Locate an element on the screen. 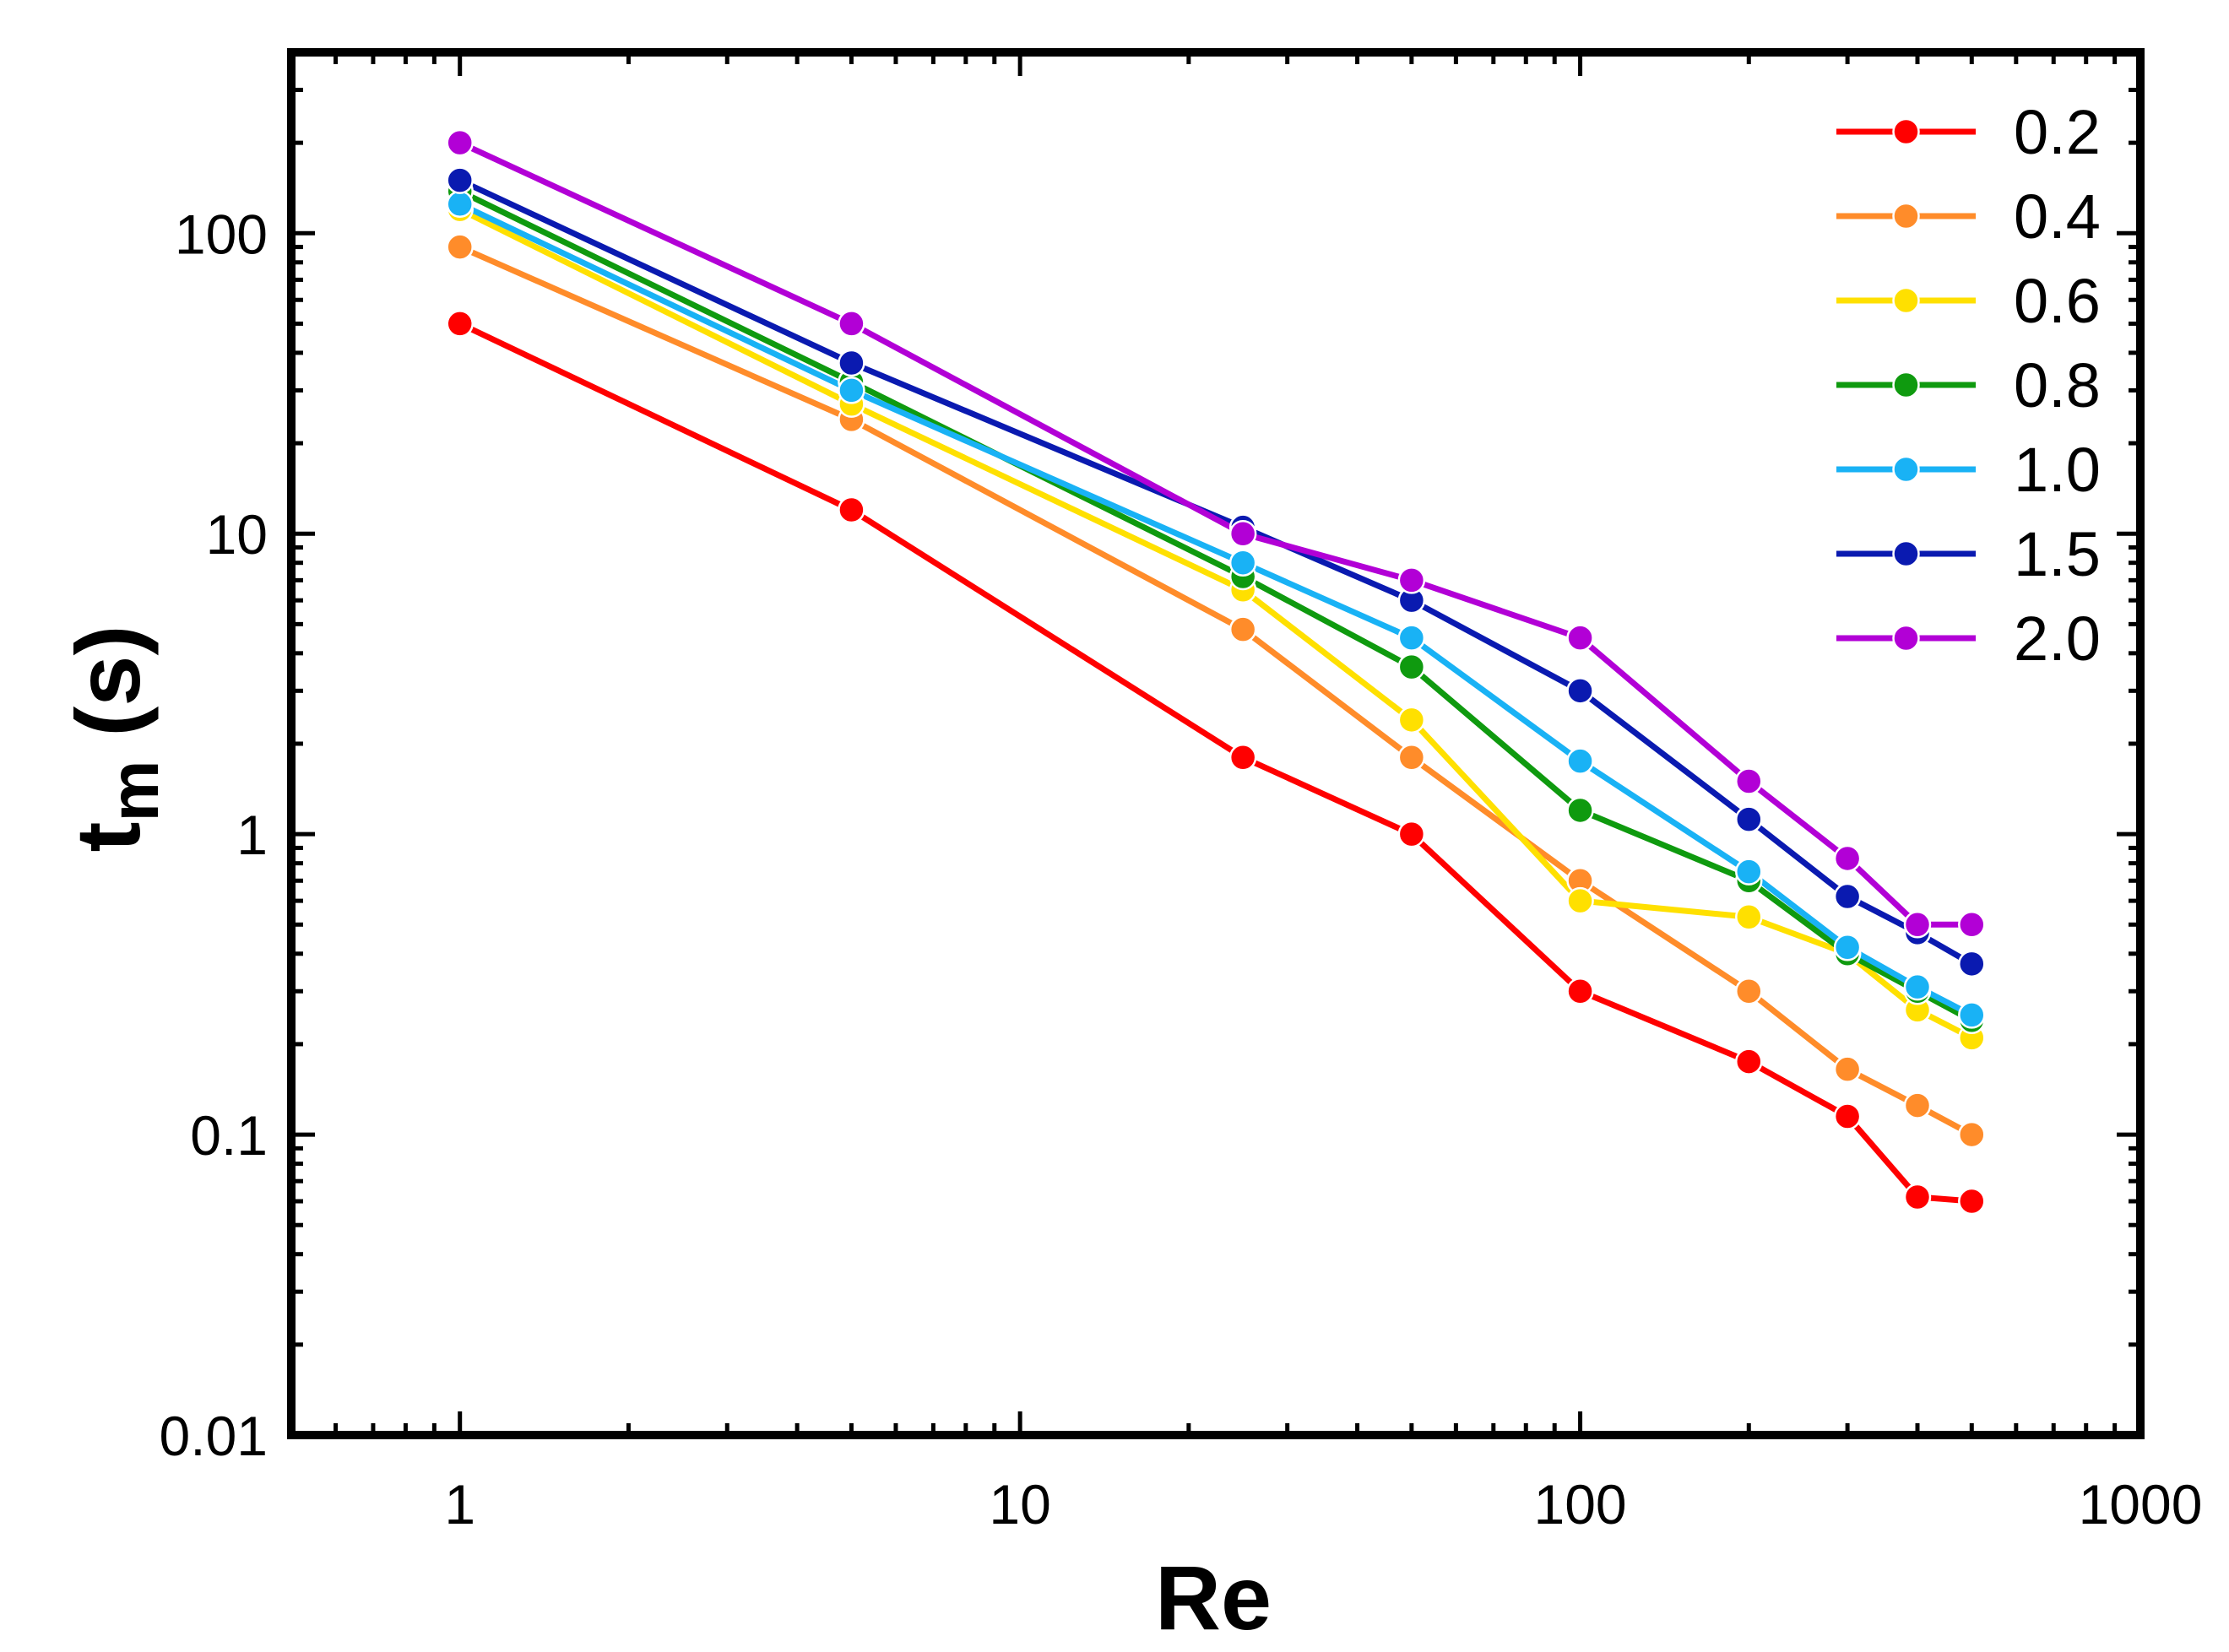  y-axis-title-main: t is located at coordinates (108, 837).